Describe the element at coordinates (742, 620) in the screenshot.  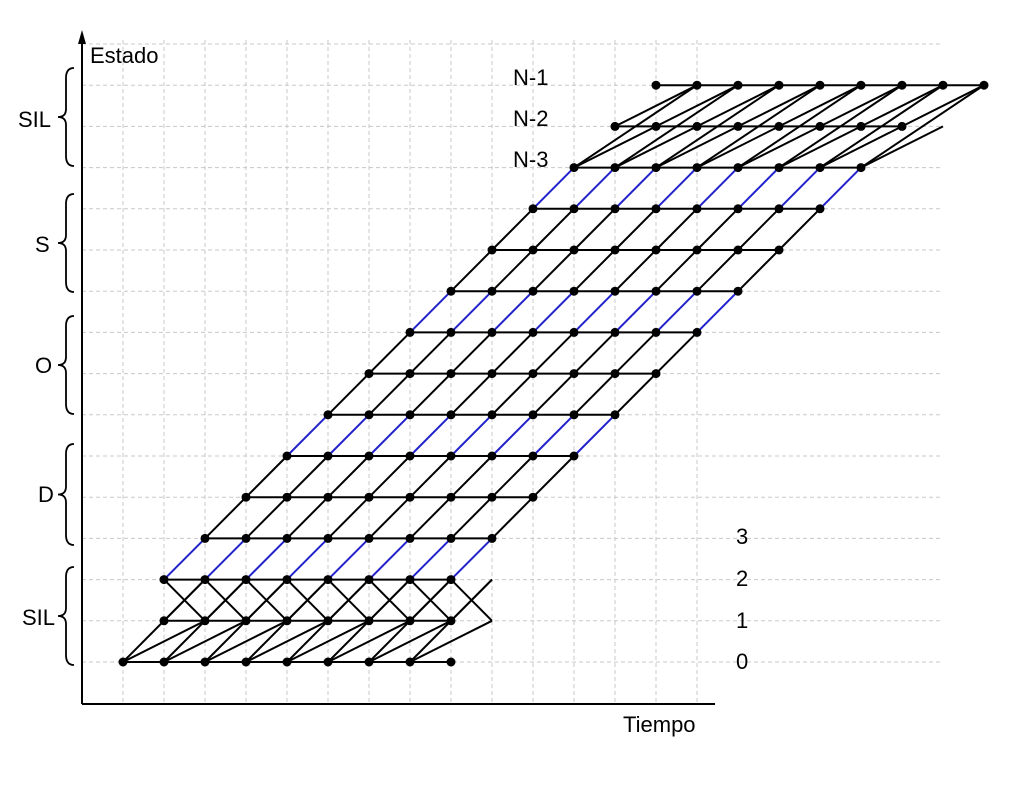
I see `state-label-1: 1` at that location.